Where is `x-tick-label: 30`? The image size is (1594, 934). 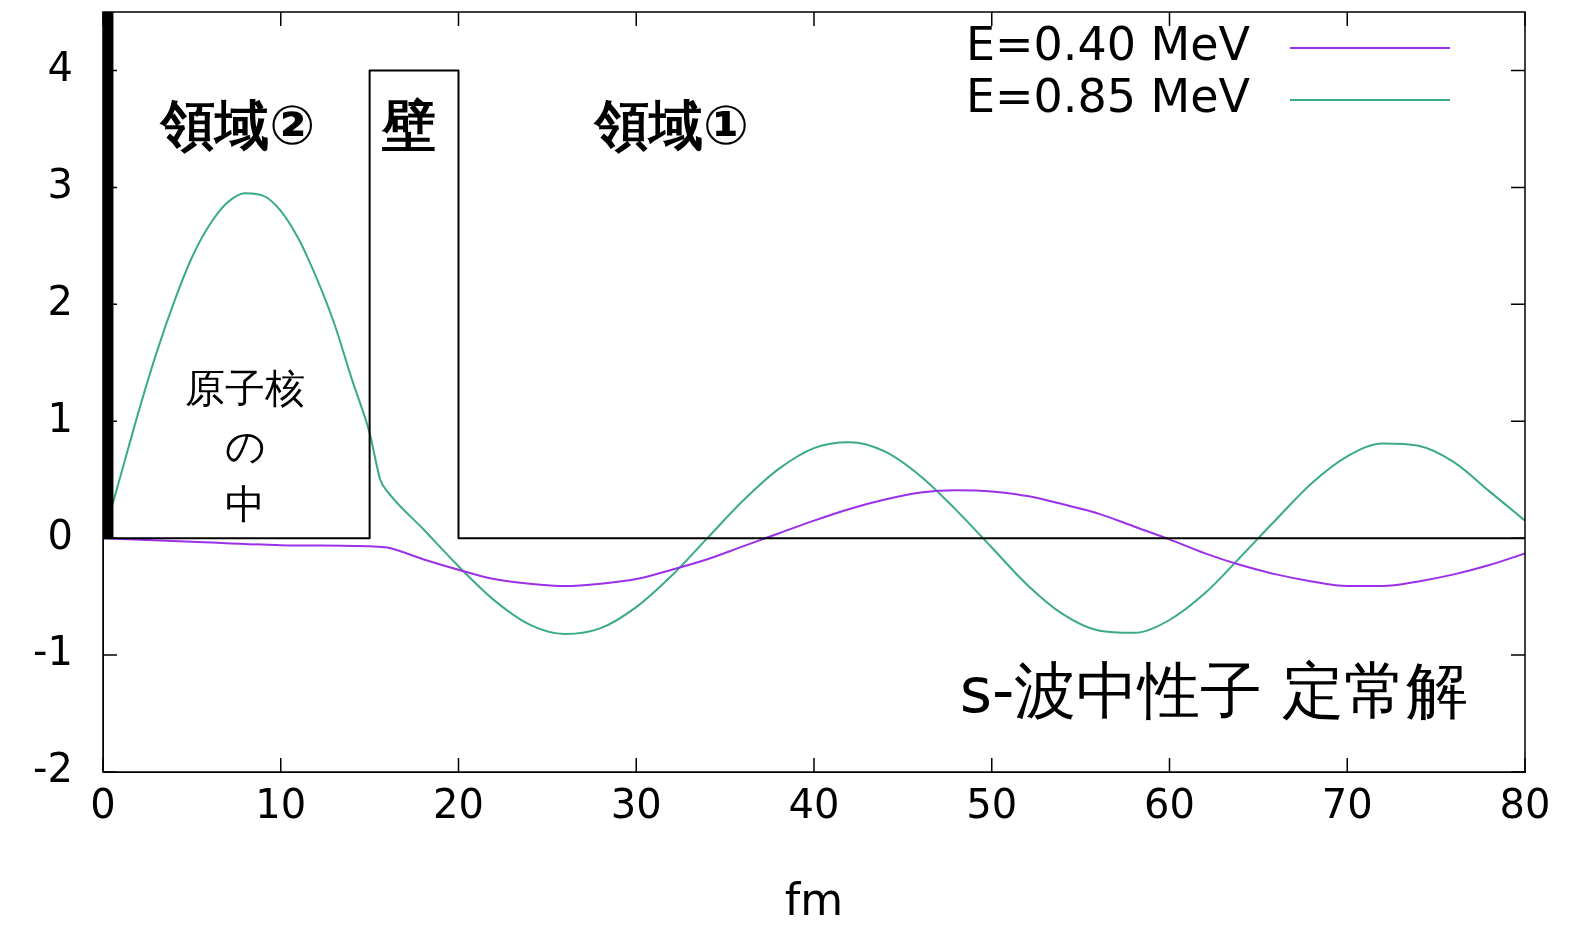
x-tick-label: 30 is located at coordinates (636, 804).